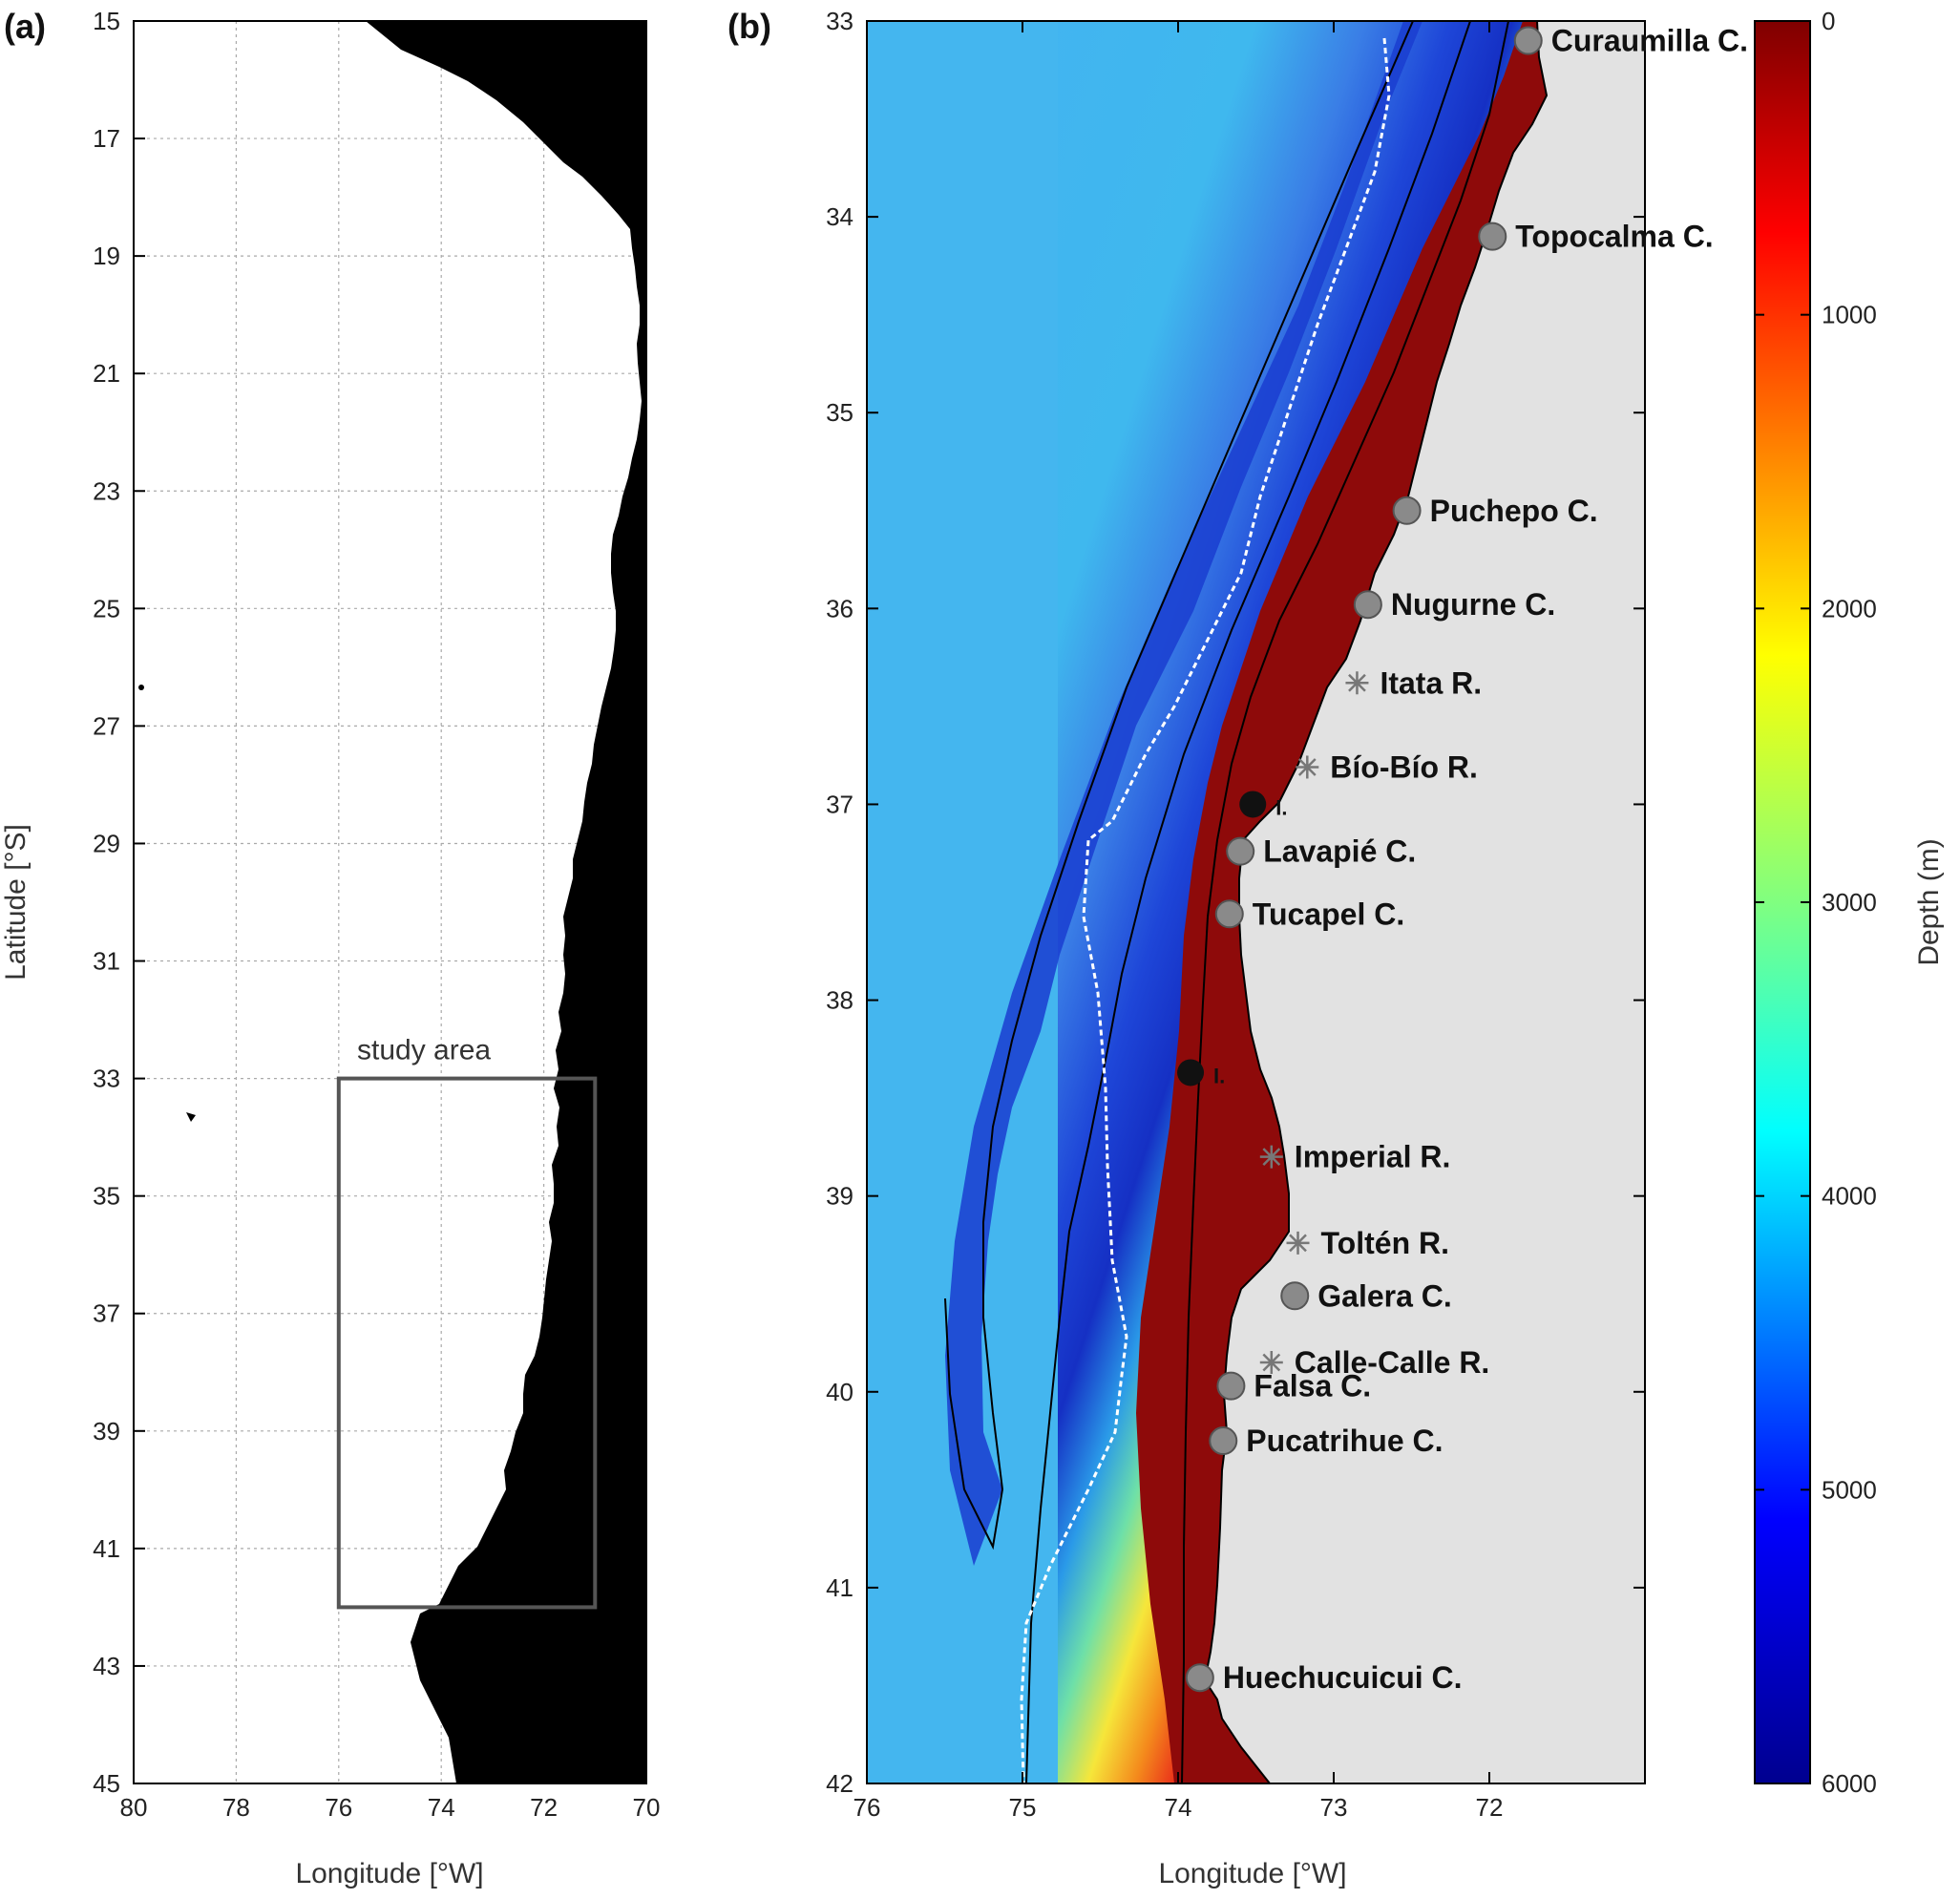 The height and width of the screenshot is (1899, 1960). I want to click on panel-b-xlabel: Longitude [°W], so click(1252, 1874).